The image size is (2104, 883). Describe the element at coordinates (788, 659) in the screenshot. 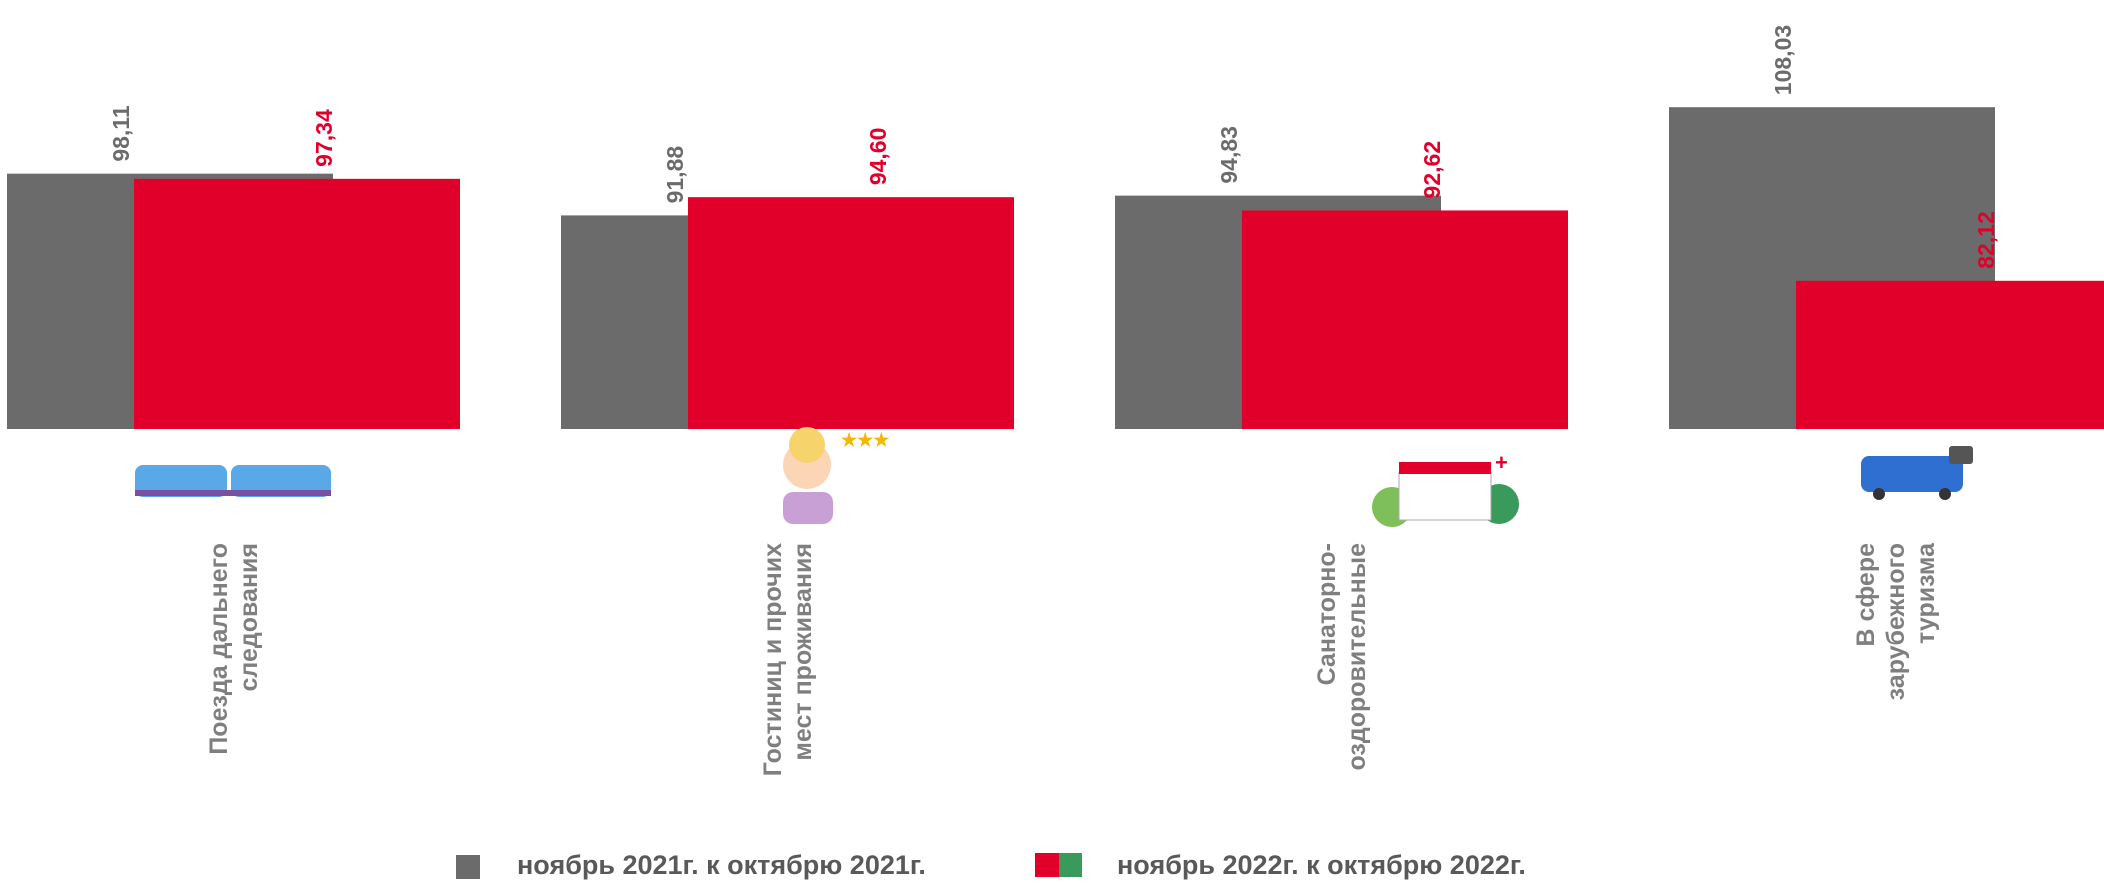

I see `category-label: Гостиниц и прочихмест проживания` at that location.